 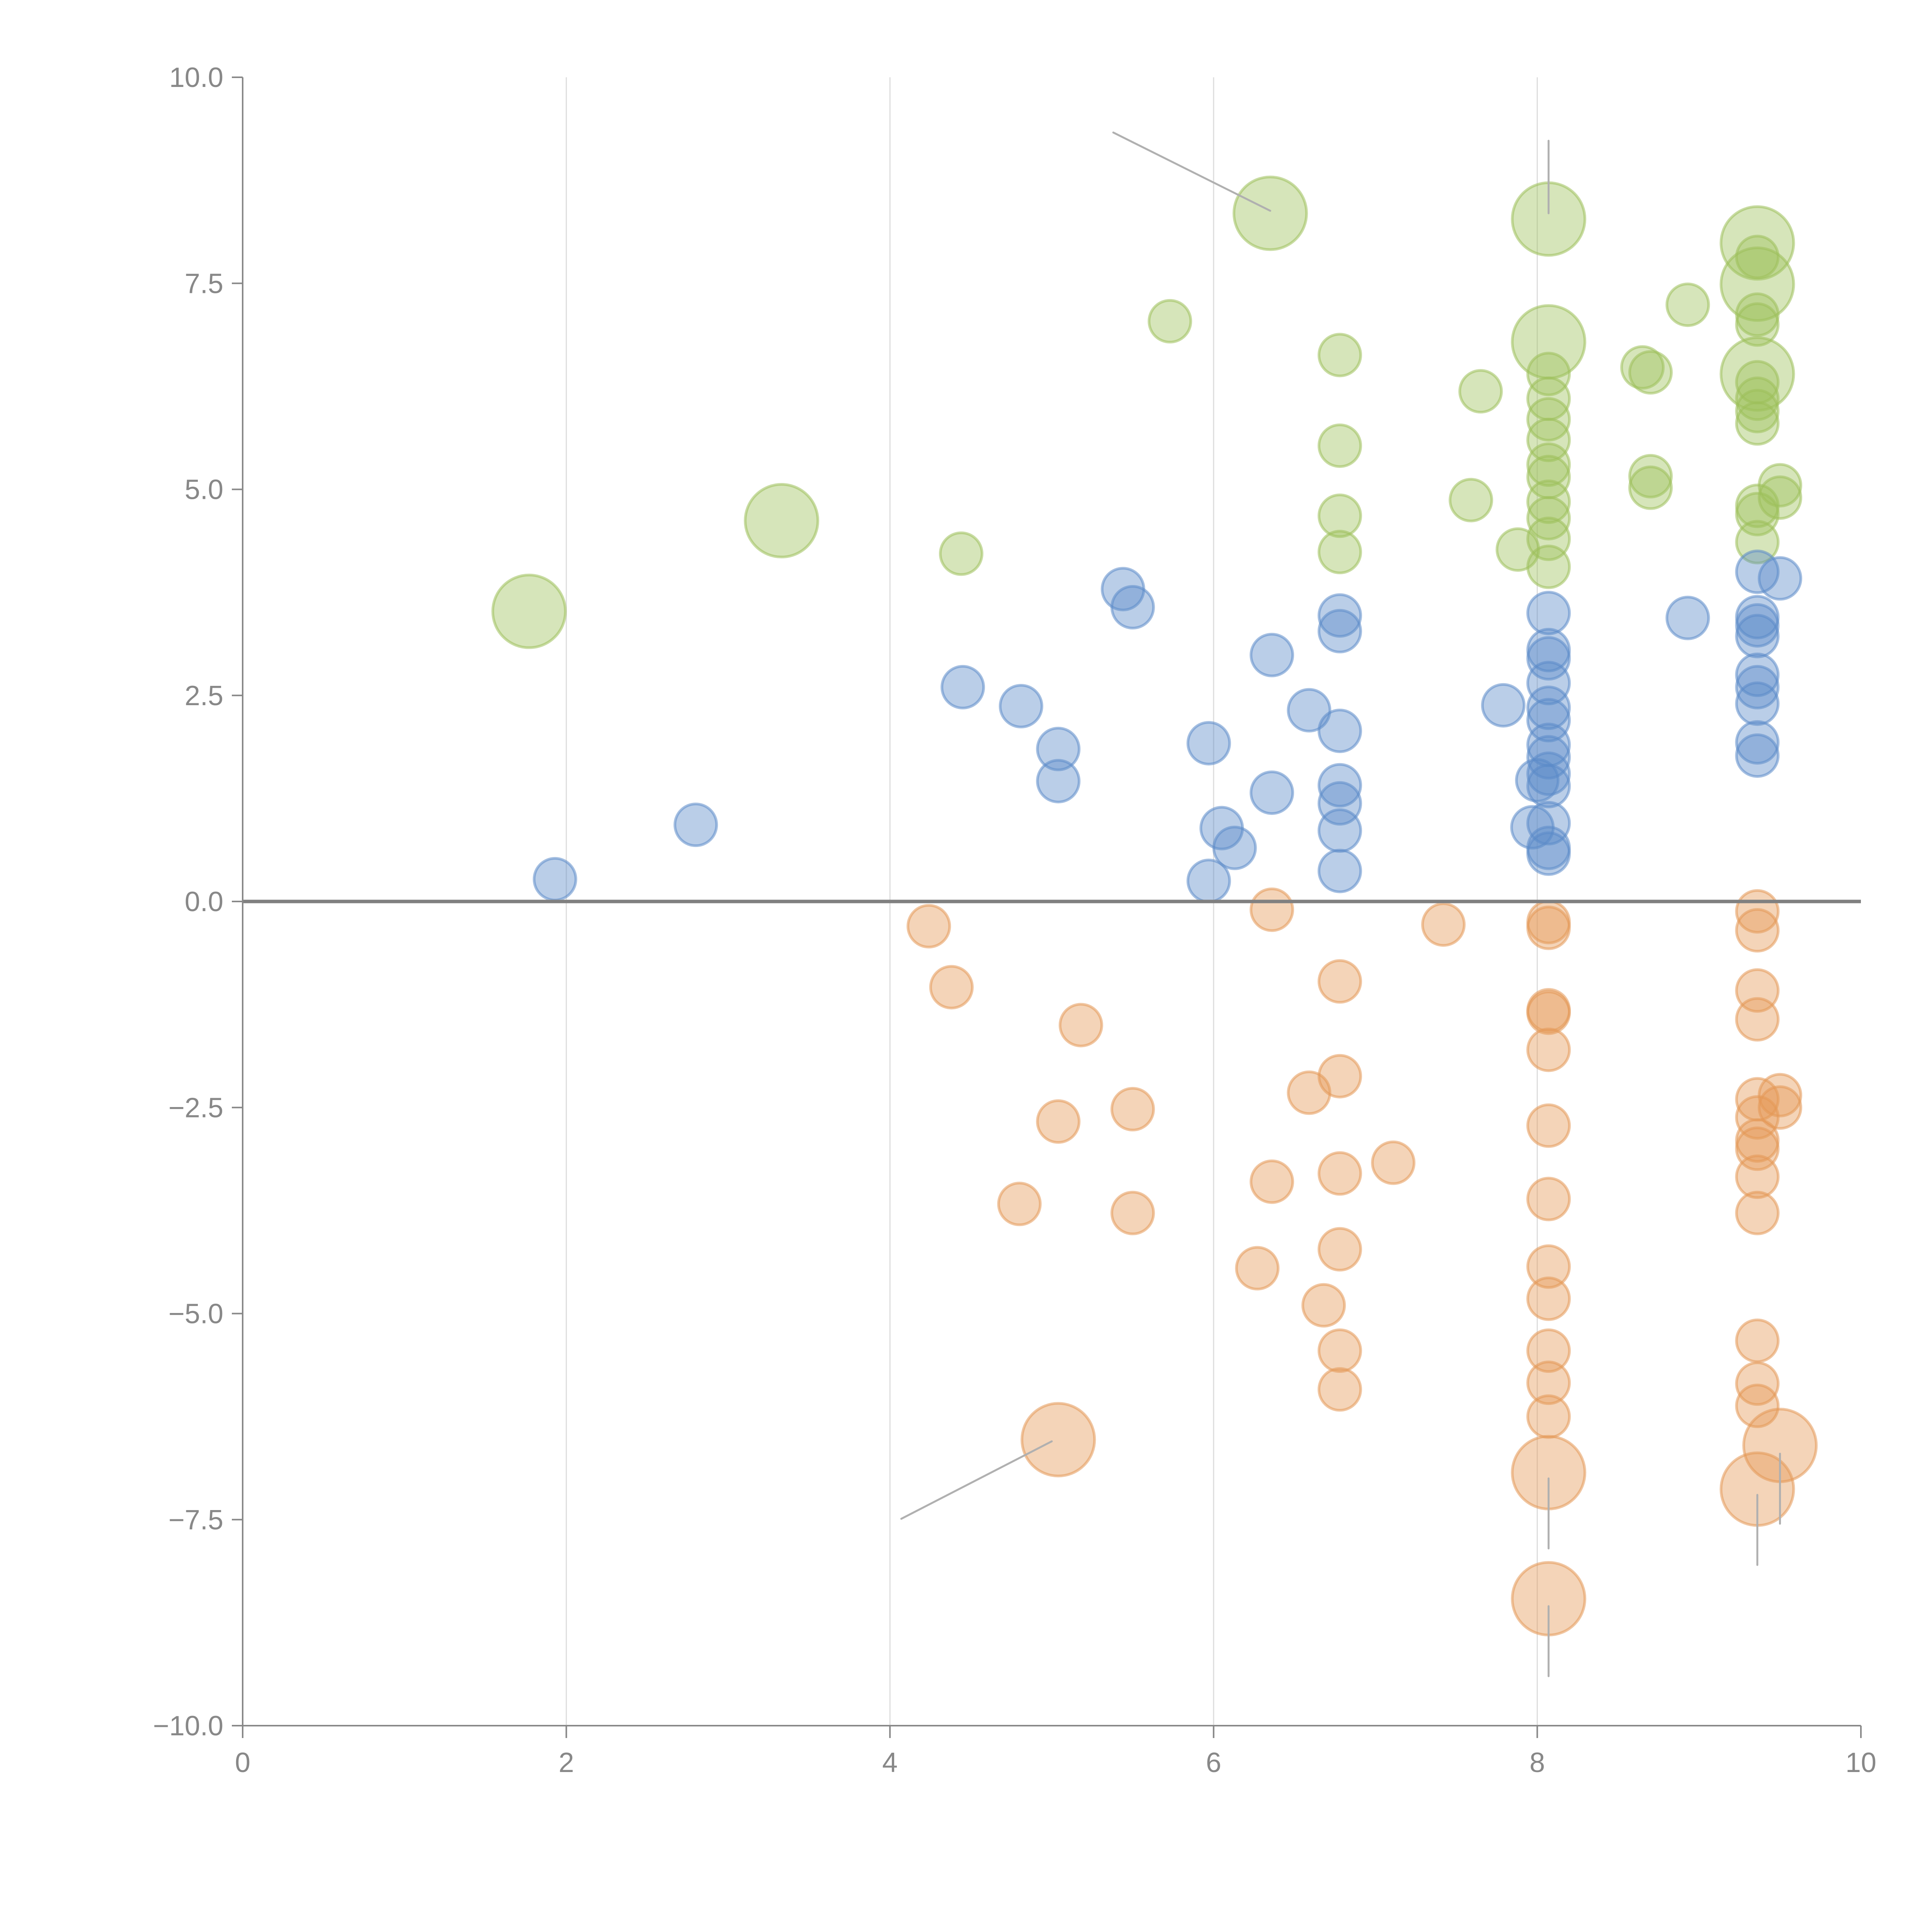 I want to click on series-blue, so click(x=1168, y=726).